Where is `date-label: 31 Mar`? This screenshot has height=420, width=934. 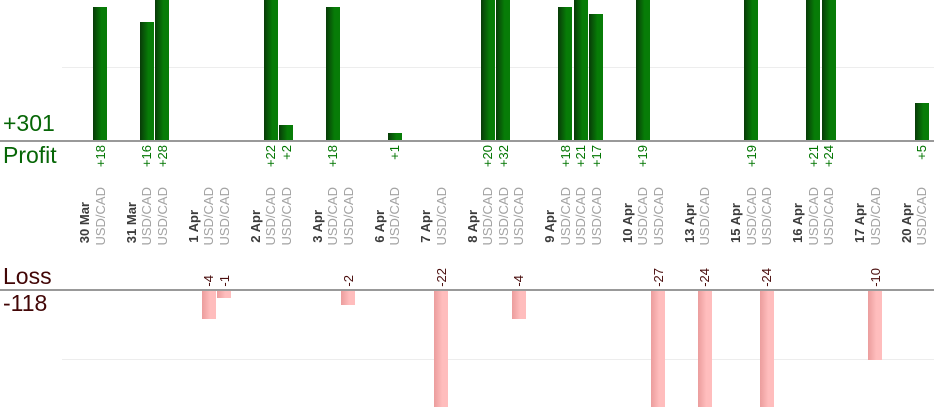
date-label: 31 Mar is located at coordinates (131, 222).